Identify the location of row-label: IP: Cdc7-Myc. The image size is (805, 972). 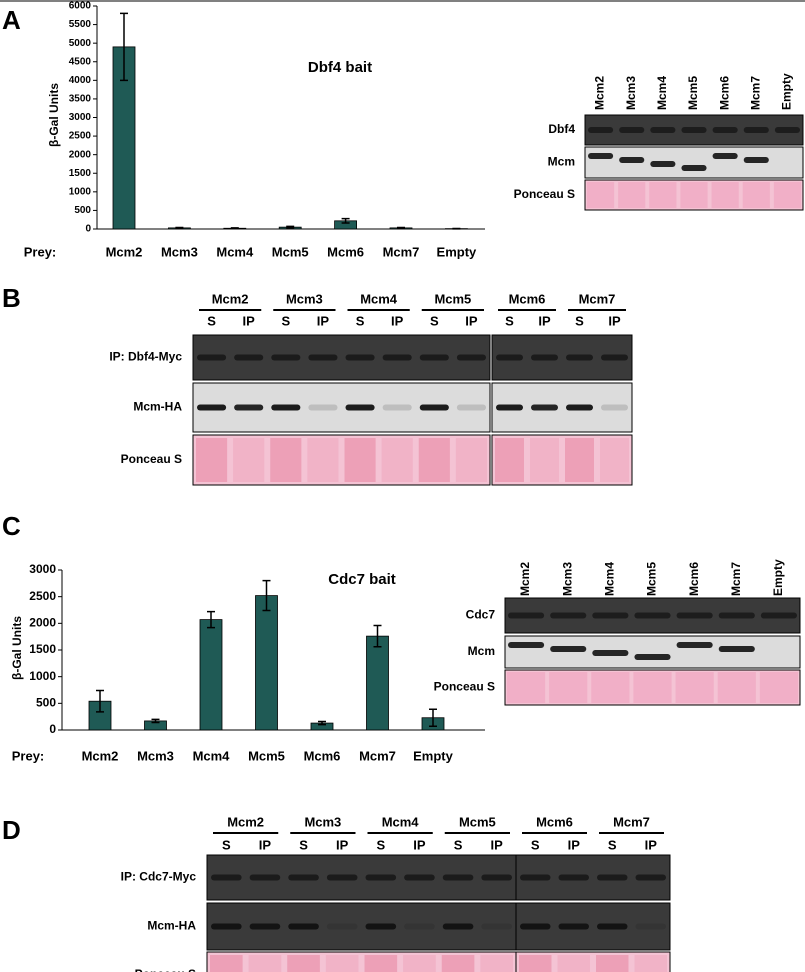
(159, 877).